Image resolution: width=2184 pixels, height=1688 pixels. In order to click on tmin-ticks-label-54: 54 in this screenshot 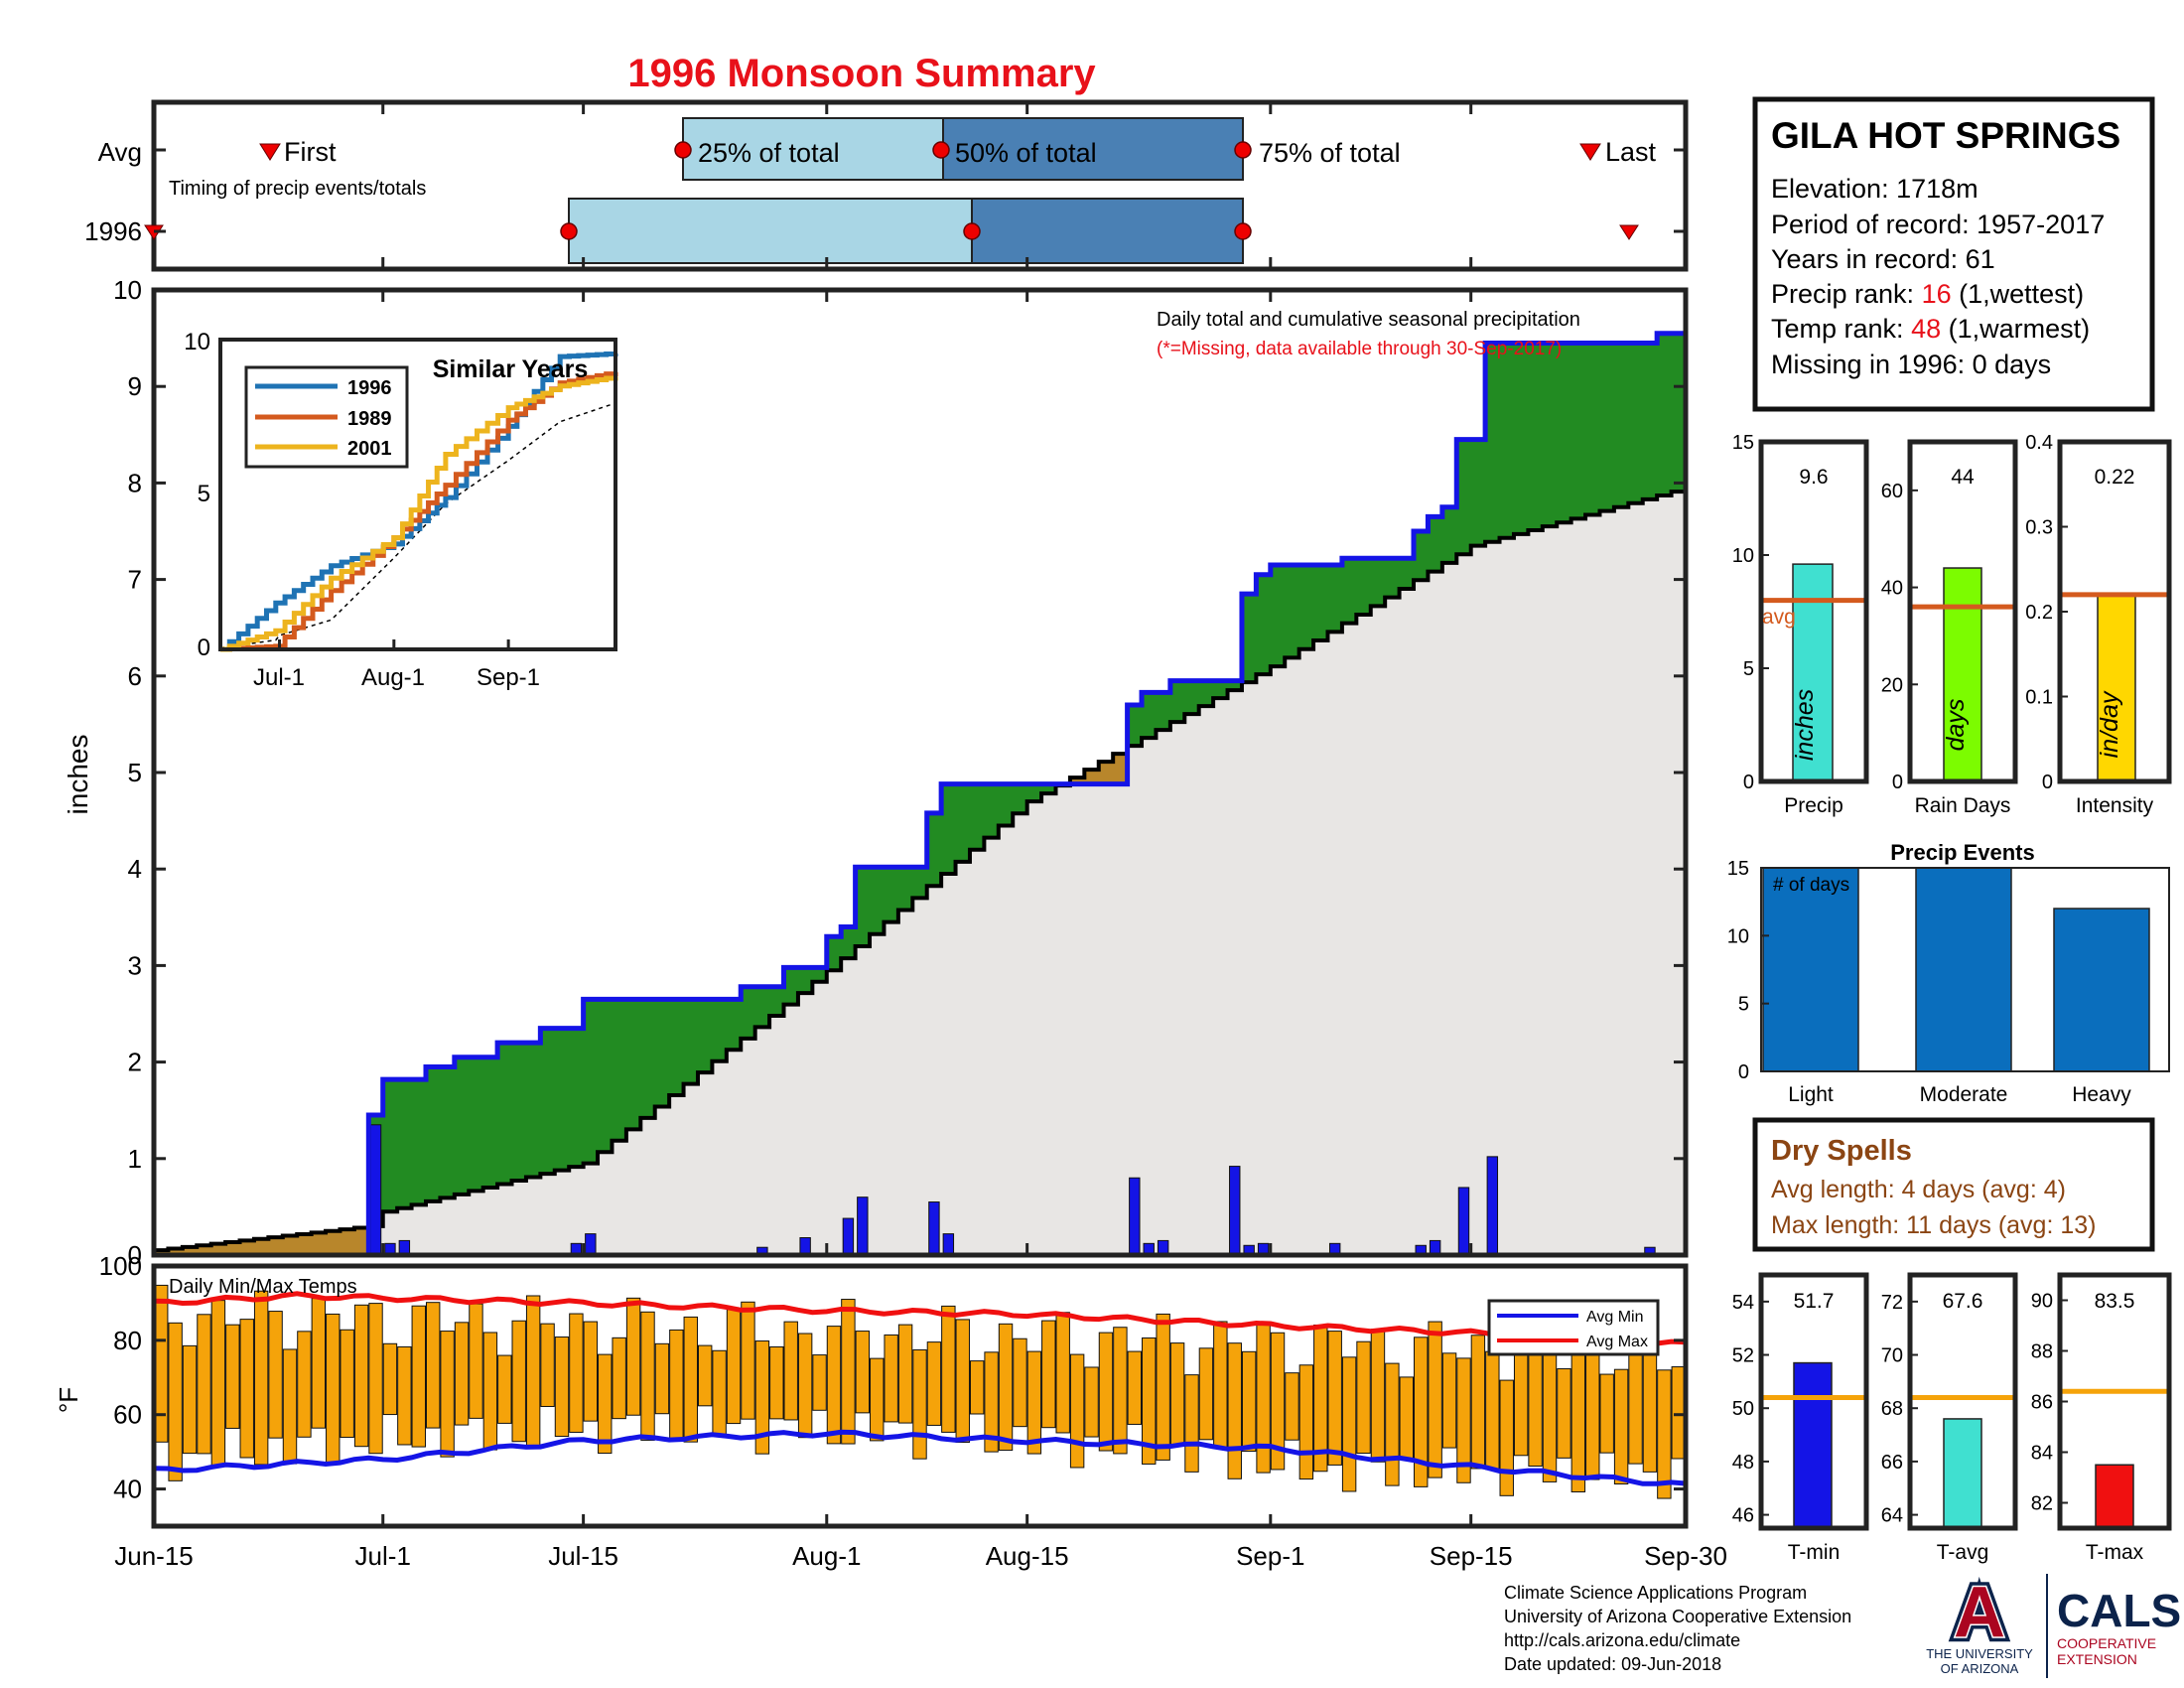, I will do `click(1743, 1303)`.